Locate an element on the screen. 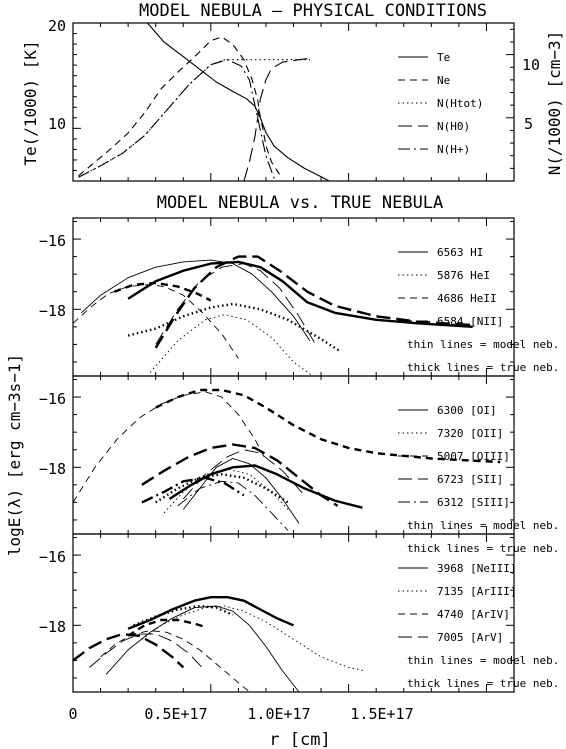  panel1-ytick-10: 10 is located at coordinates (57, 124).